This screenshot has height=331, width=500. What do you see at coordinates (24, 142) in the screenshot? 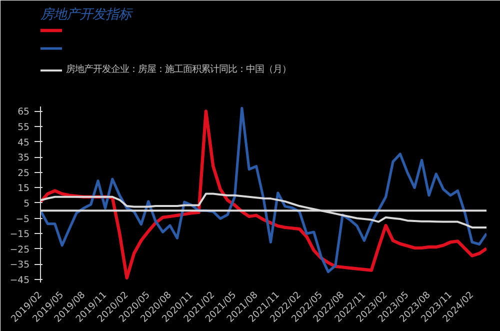
I see `y-tick-label: 45` at bounding box center [24, 142].